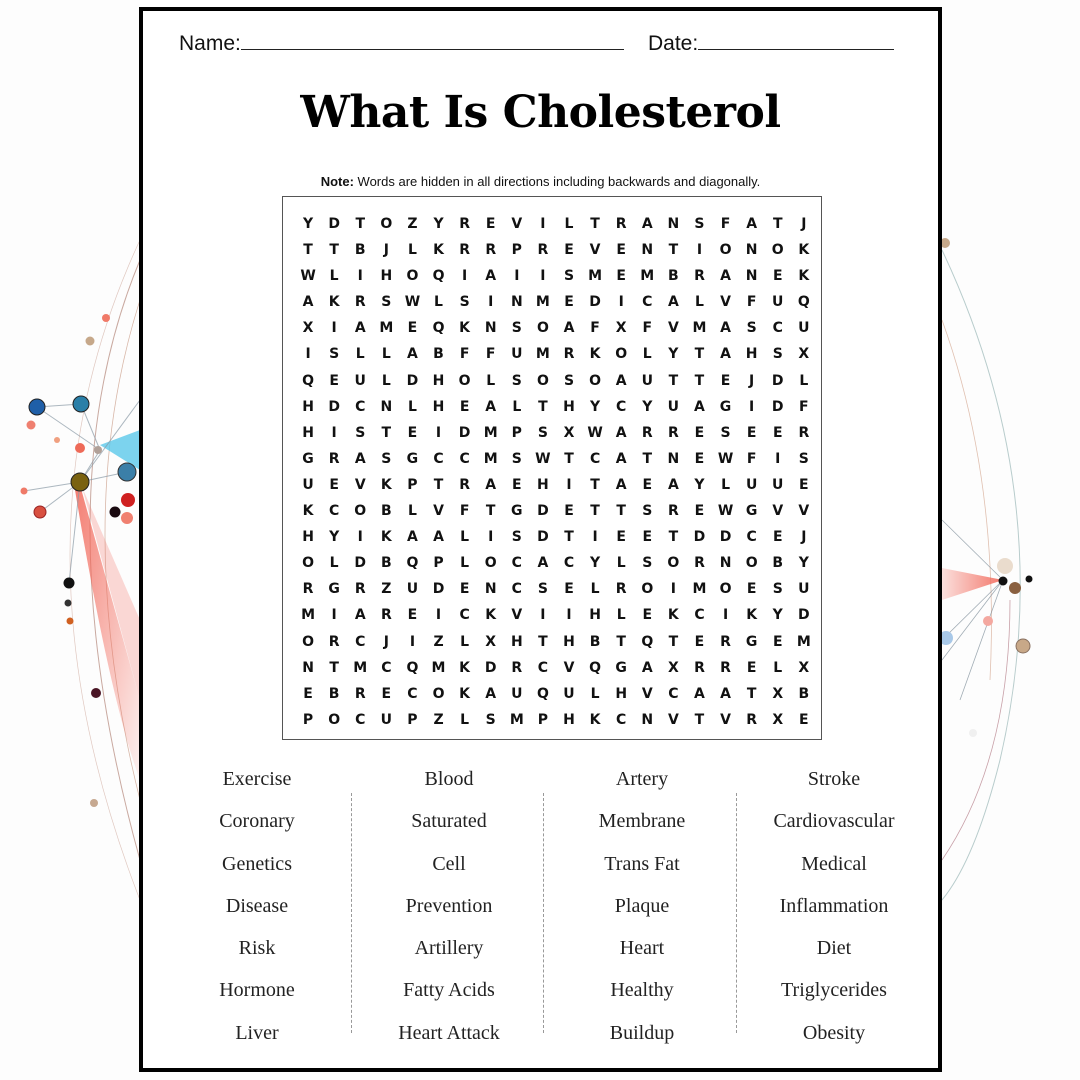 Image resolution: width=1080 pixels, height=1080 pixels. Describe the element at coordinates (386, 641) in the screenshot. I see `grid-cell: J` at that location.